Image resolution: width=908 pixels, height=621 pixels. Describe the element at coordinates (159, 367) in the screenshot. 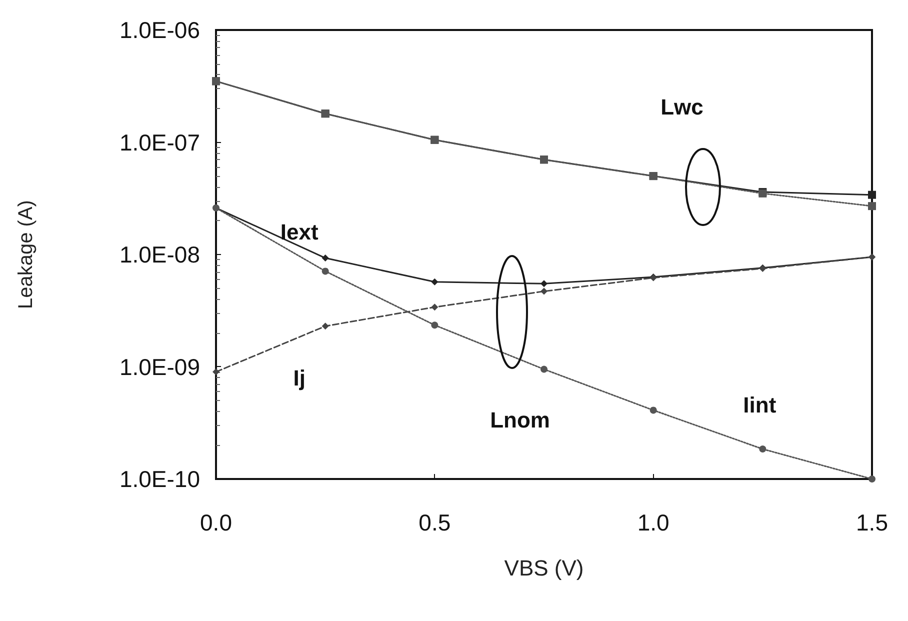

I see `y-tick-label: 1.0E-09` at that location.